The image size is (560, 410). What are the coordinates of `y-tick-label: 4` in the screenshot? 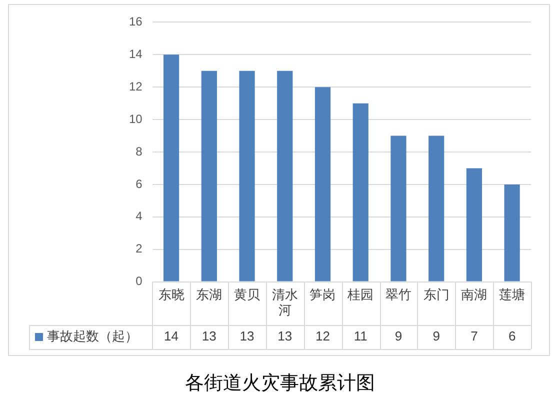 It's located at (139, 216).